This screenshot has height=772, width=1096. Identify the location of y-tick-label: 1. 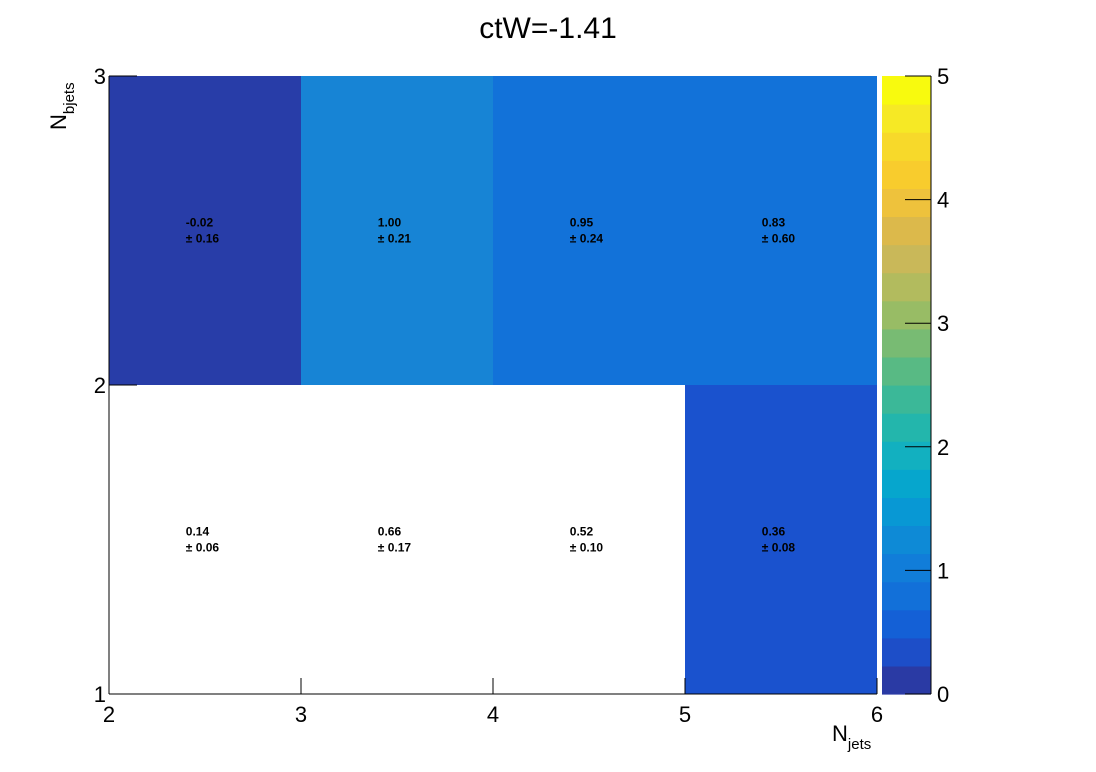
(100, 694).